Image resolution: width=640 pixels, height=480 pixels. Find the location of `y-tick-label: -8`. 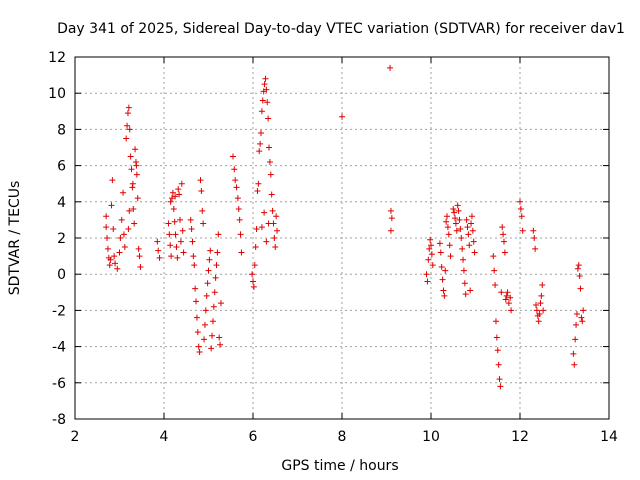

y-tick-label: -8 is located at coordinates (59, 420).